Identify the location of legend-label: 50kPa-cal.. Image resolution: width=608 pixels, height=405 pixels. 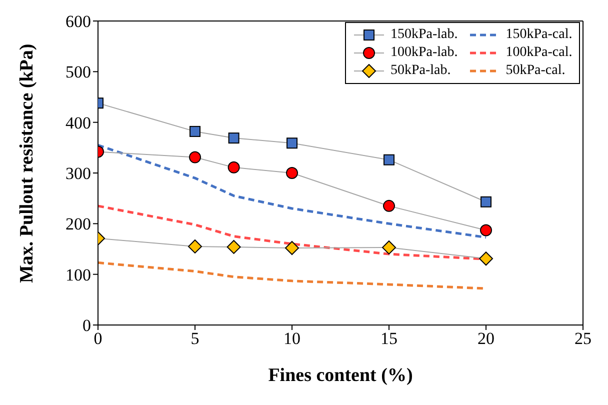
(536, 71).